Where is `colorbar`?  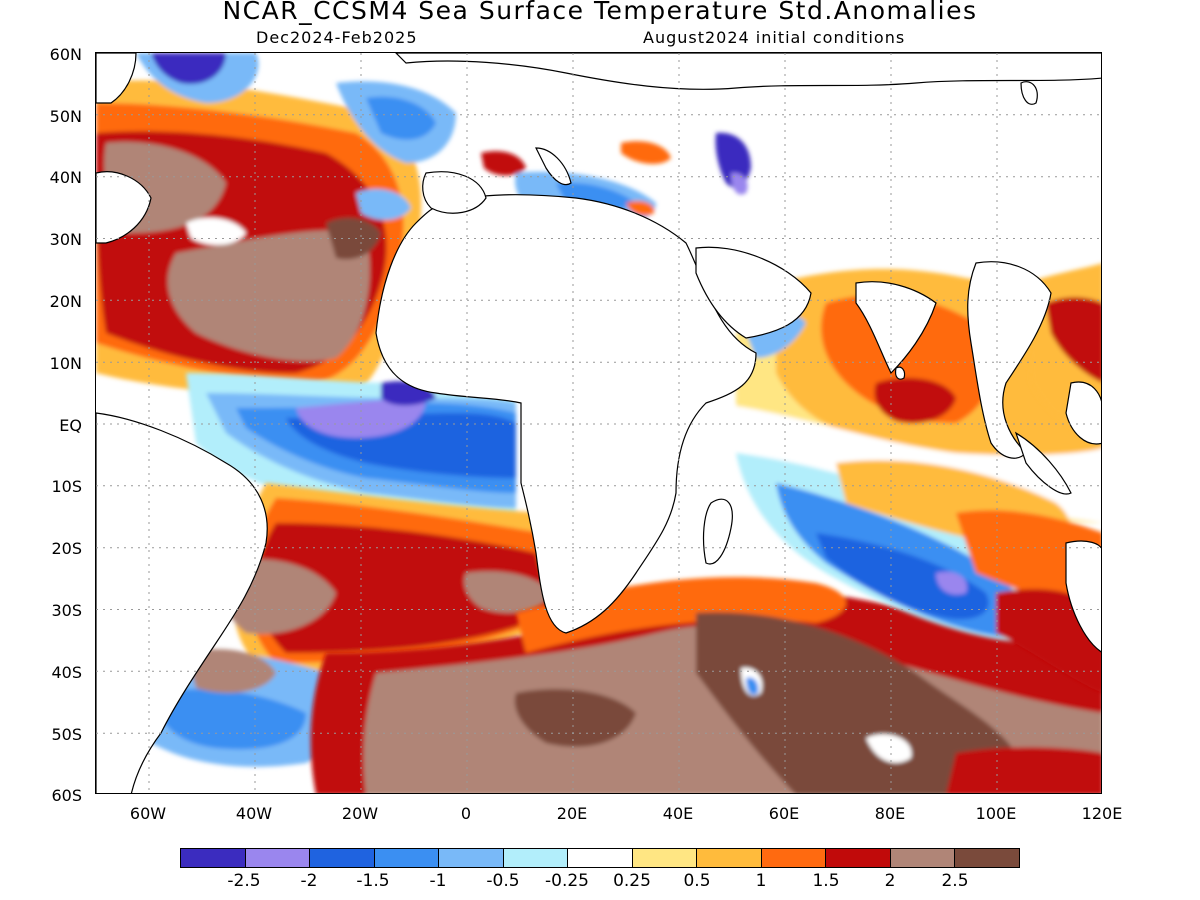 colorbar is located at coordinates (600, 858).